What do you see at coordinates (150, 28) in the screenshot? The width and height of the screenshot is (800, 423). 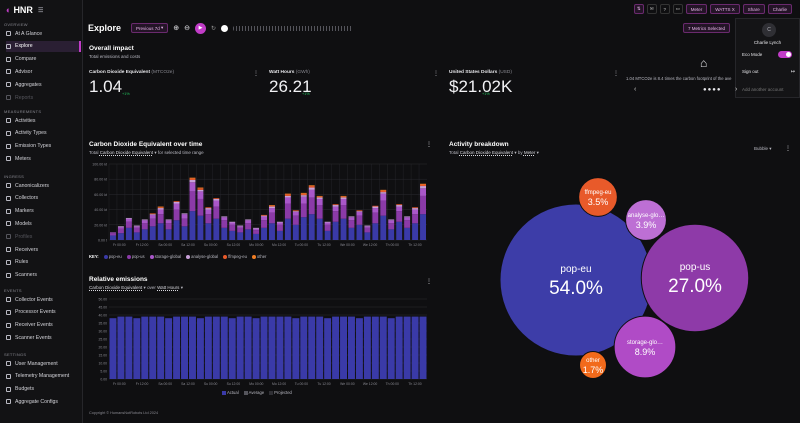 I see `time-range-select: Previous 7d ▾` at bounding box center [150, 28].